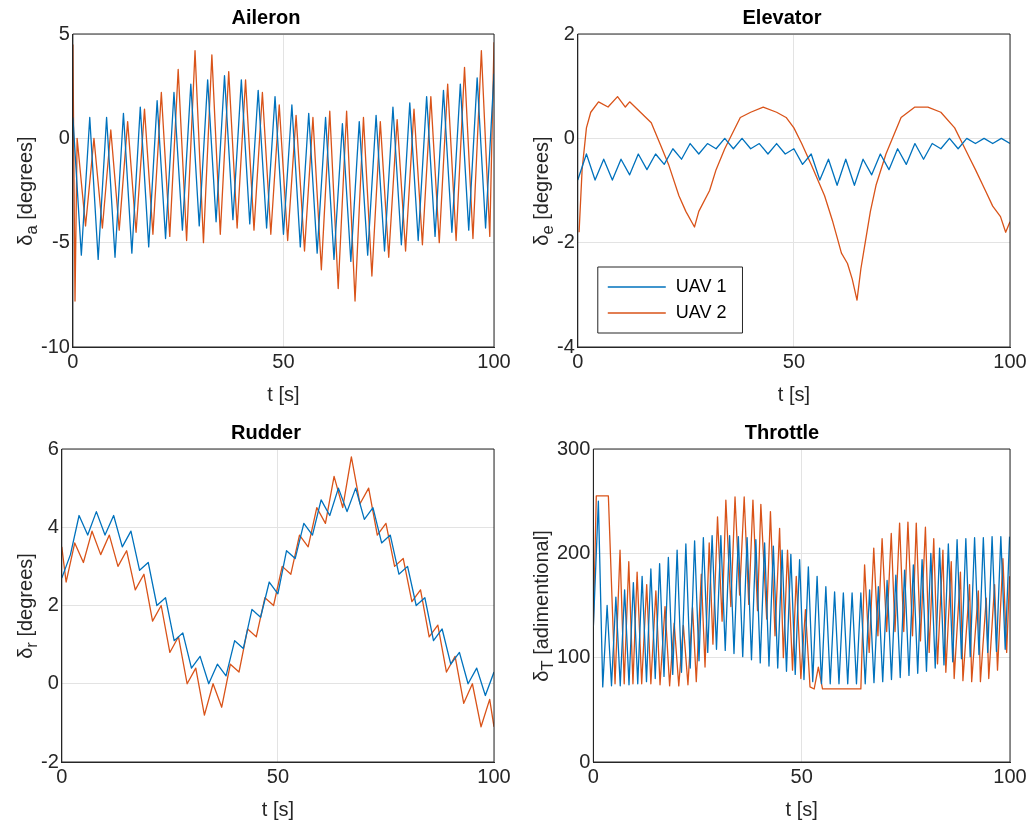  I want to click on y-tick-label: -5, so click(61, 241).